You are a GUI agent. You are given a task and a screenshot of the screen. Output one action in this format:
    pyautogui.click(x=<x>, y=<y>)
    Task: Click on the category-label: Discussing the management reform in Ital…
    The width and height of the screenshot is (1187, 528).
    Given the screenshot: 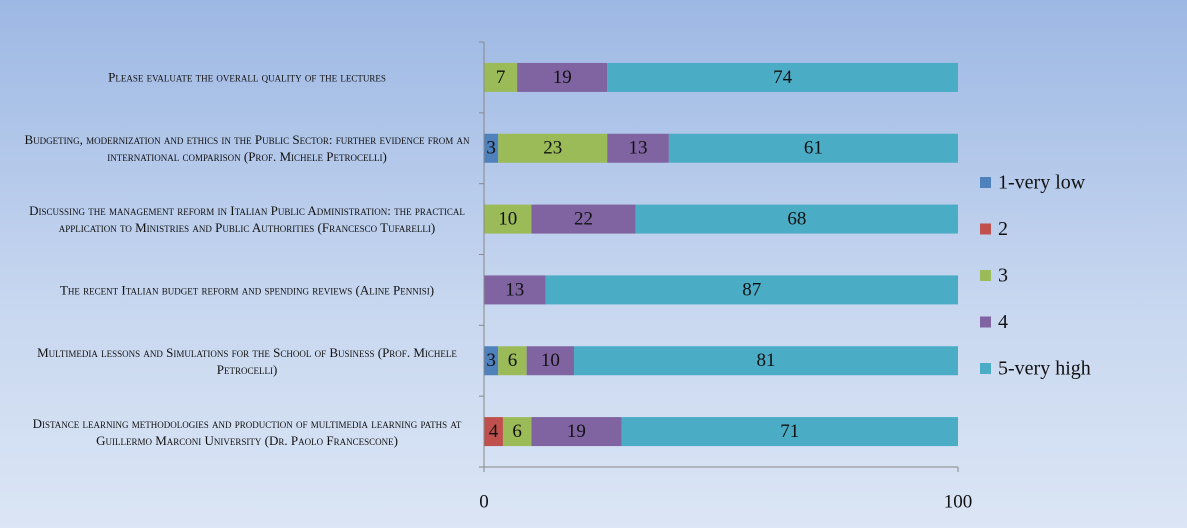 What is the action you would take?
    pyautogui.click(x=247, y=219)
    